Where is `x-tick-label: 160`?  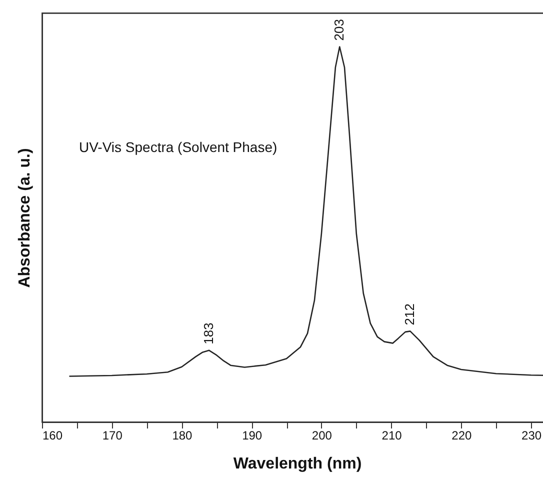
x-tick-label: 160 is located at coordinates (52, 435).